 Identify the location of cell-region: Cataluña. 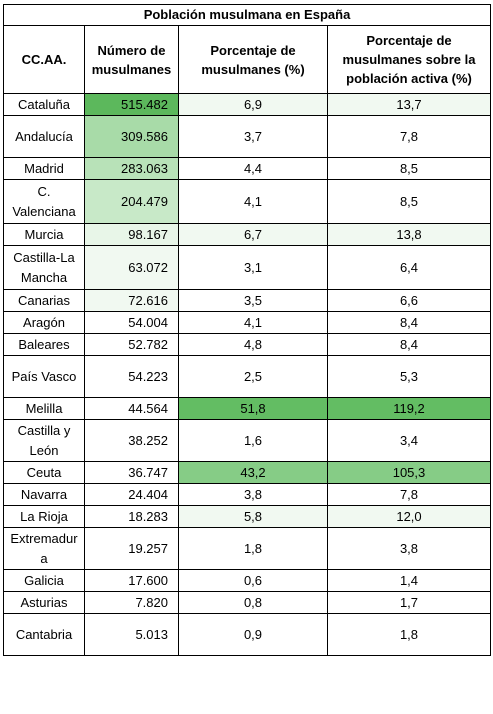
(44, 104).